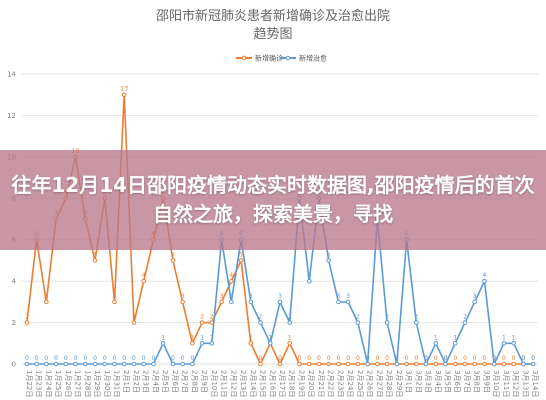  I want to click on x-tick-label: 1月28日, so click(87, 383).